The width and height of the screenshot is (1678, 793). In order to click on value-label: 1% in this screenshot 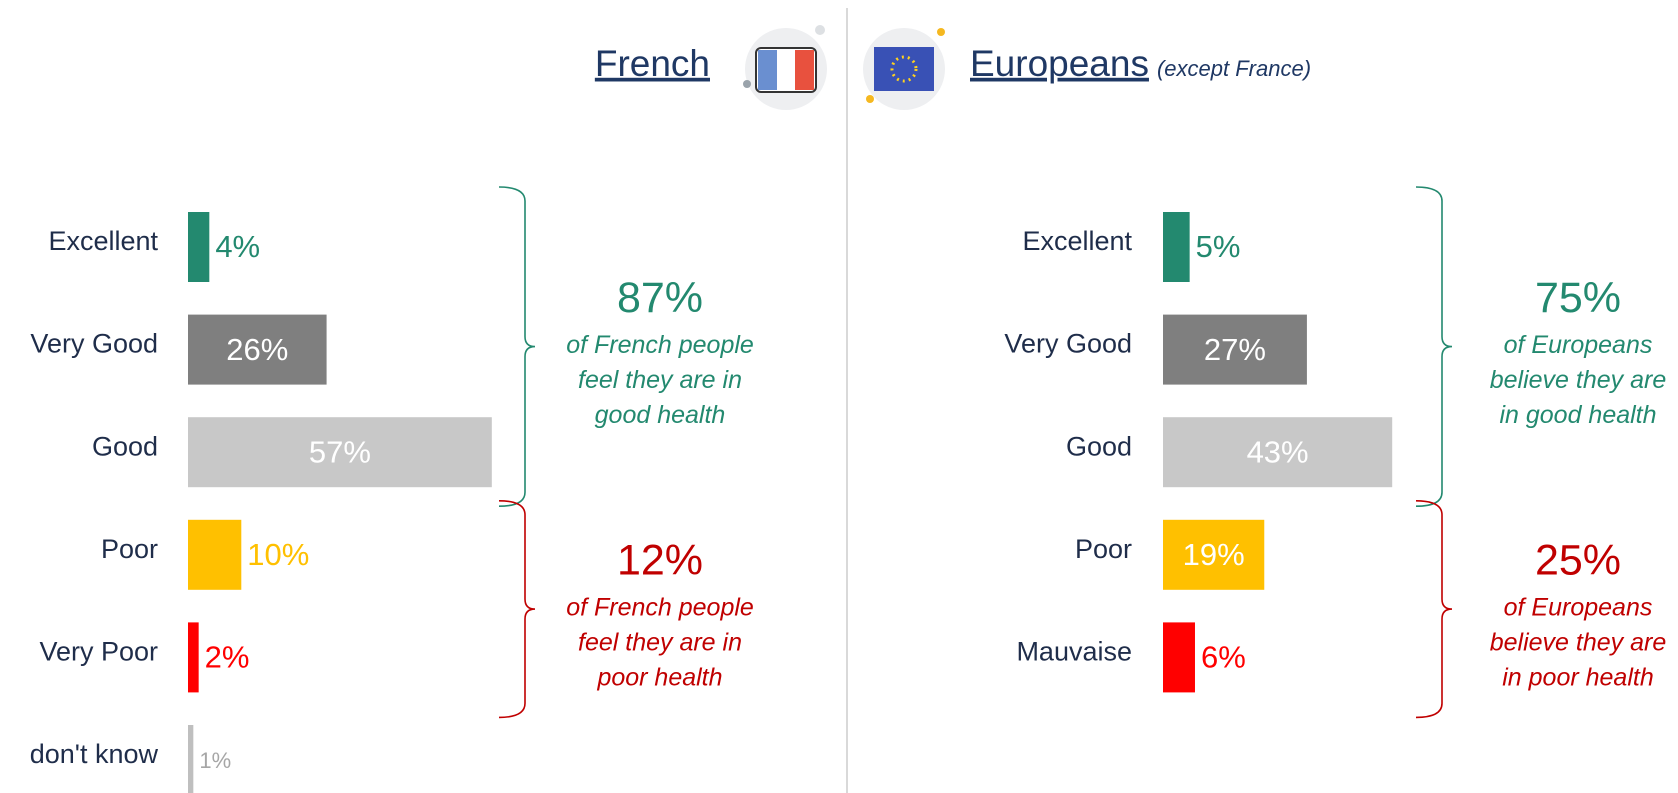, I will do `click(215, 760)`.